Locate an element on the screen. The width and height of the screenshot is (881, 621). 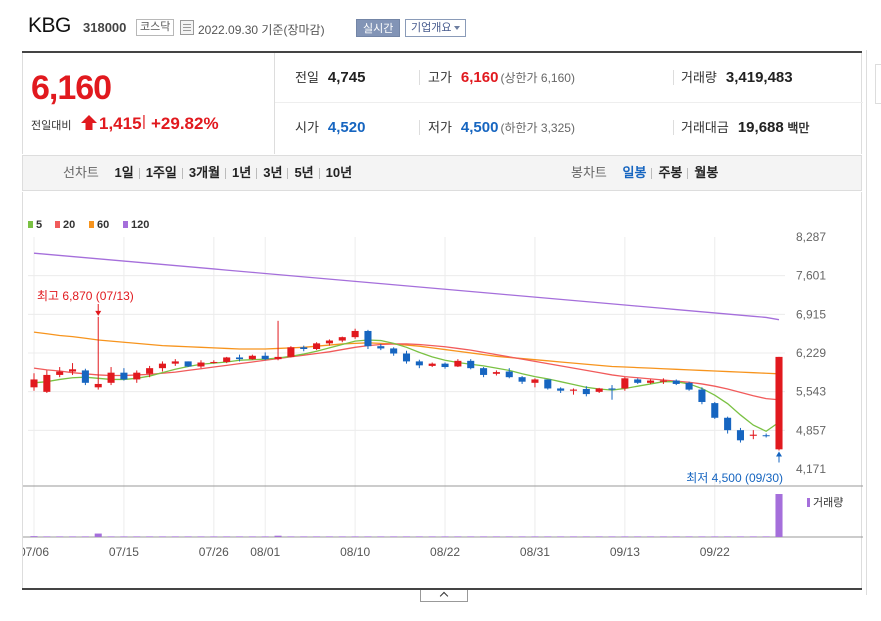
low-annotation: 최저 4,500 (09/30) is located at coordinates (734, 478).